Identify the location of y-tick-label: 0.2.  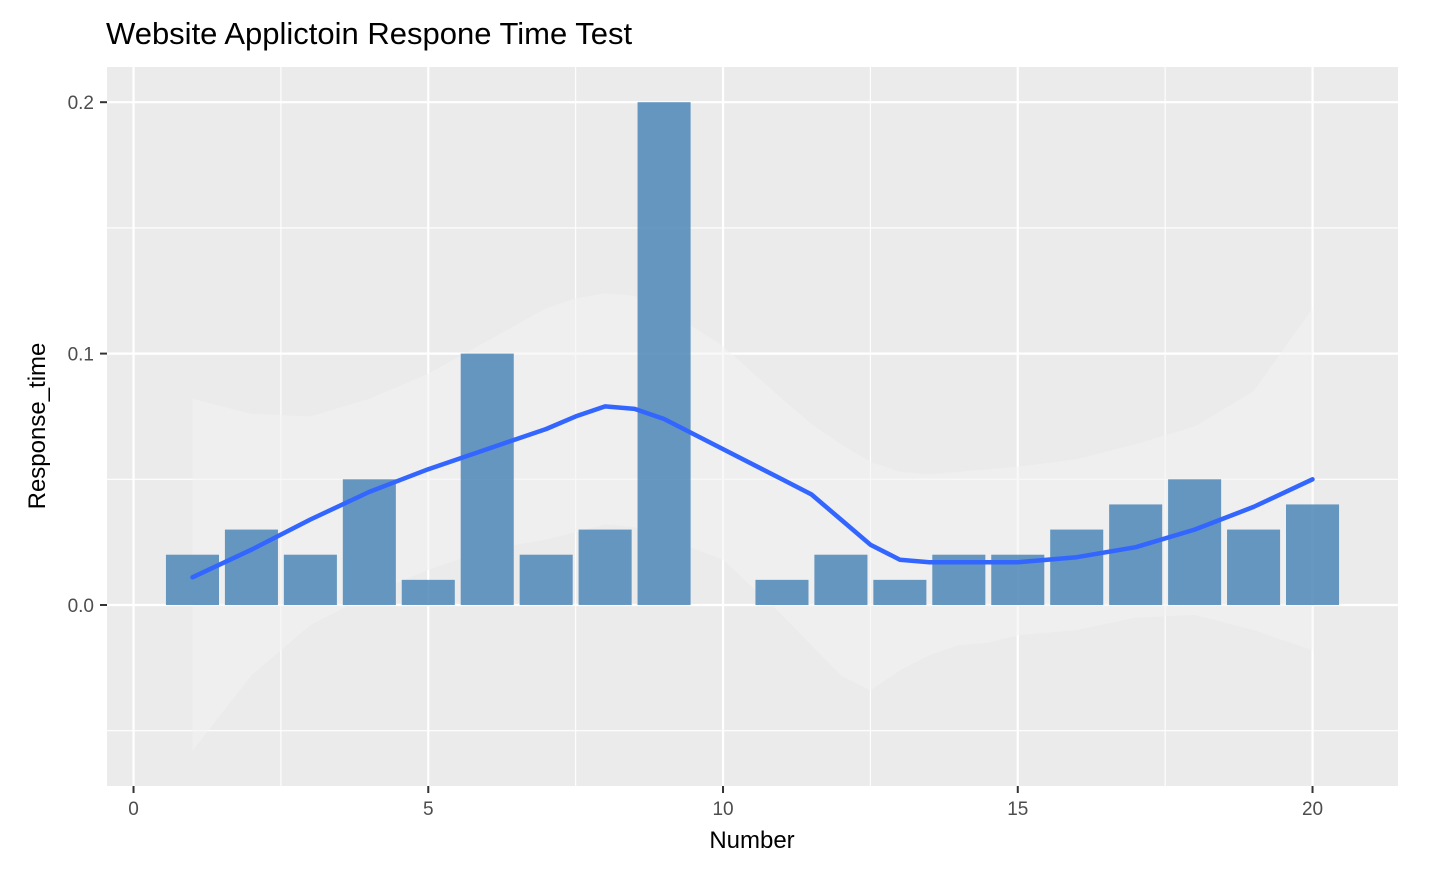
(81, 103).